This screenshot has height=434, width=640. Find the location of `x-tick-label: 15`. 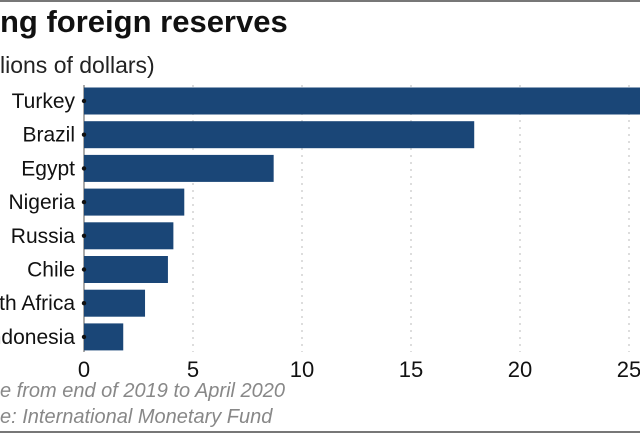

x-tick-label: 15 is located at coordinates (411, 369).